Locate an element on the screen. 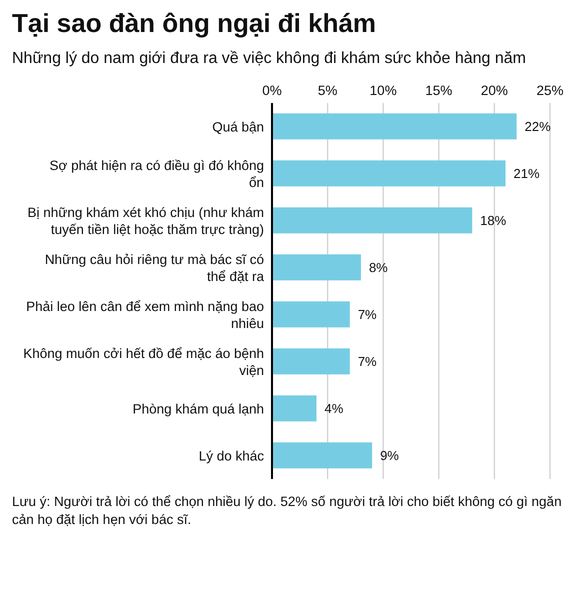  x-tick-label: 0% is located at coordinates (272, 90).